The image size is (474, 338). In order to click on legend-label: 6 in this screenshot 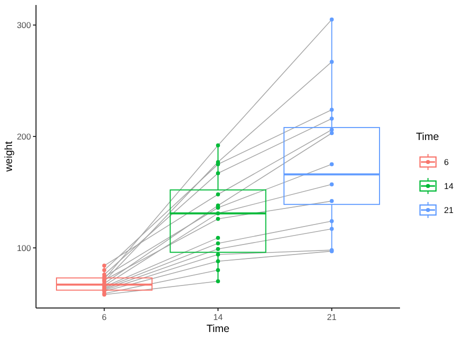, I will do `click(446, 161)`.